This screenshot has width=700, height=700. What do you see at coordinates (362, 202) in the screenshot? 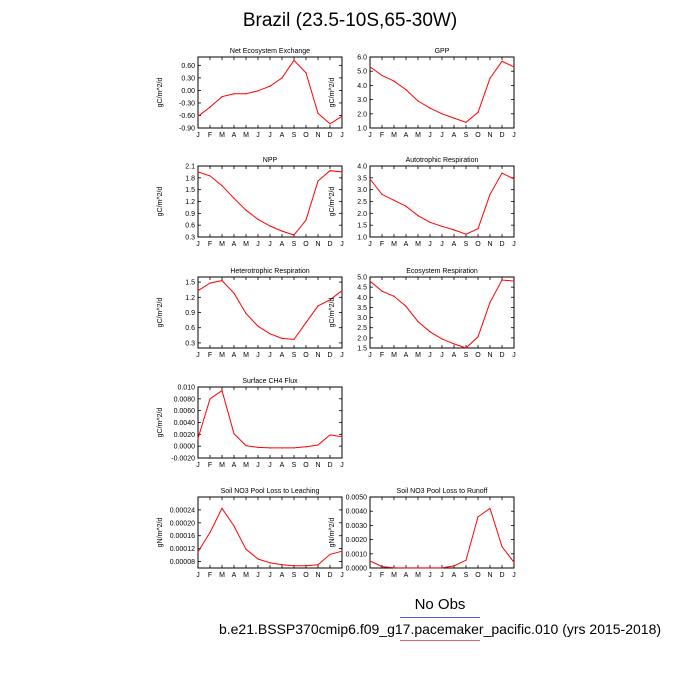
I see `y-tick-label: 2.5` at bounding box center [362, 202].